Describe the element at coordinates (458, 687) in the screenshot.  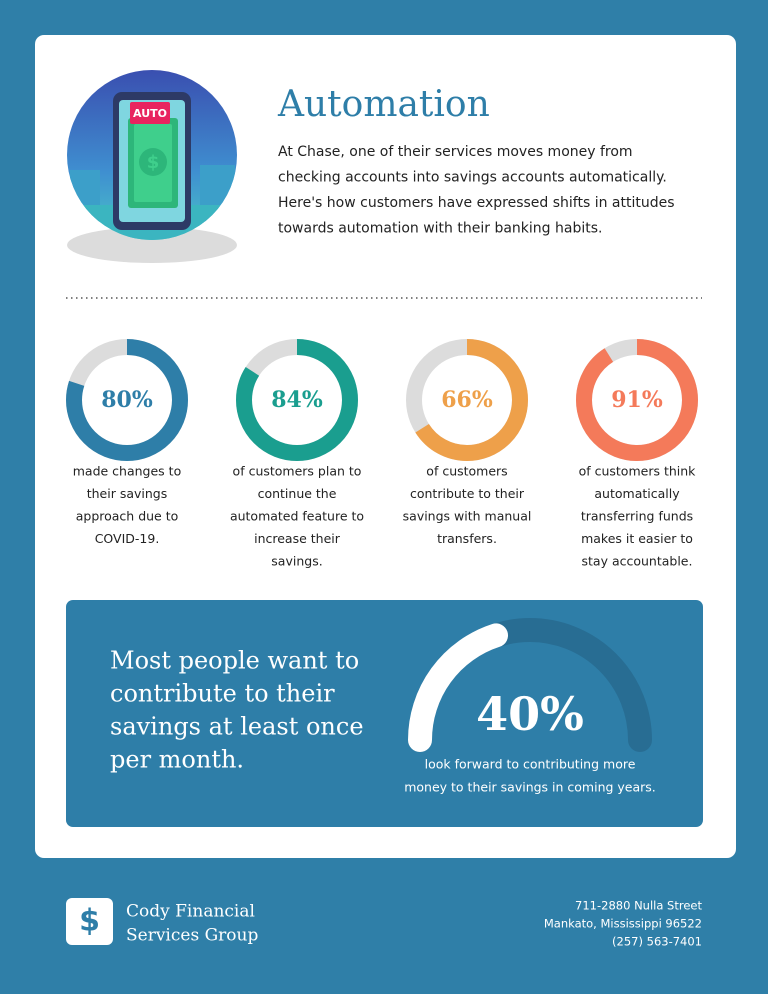
I see `gauge-arc` at that location.